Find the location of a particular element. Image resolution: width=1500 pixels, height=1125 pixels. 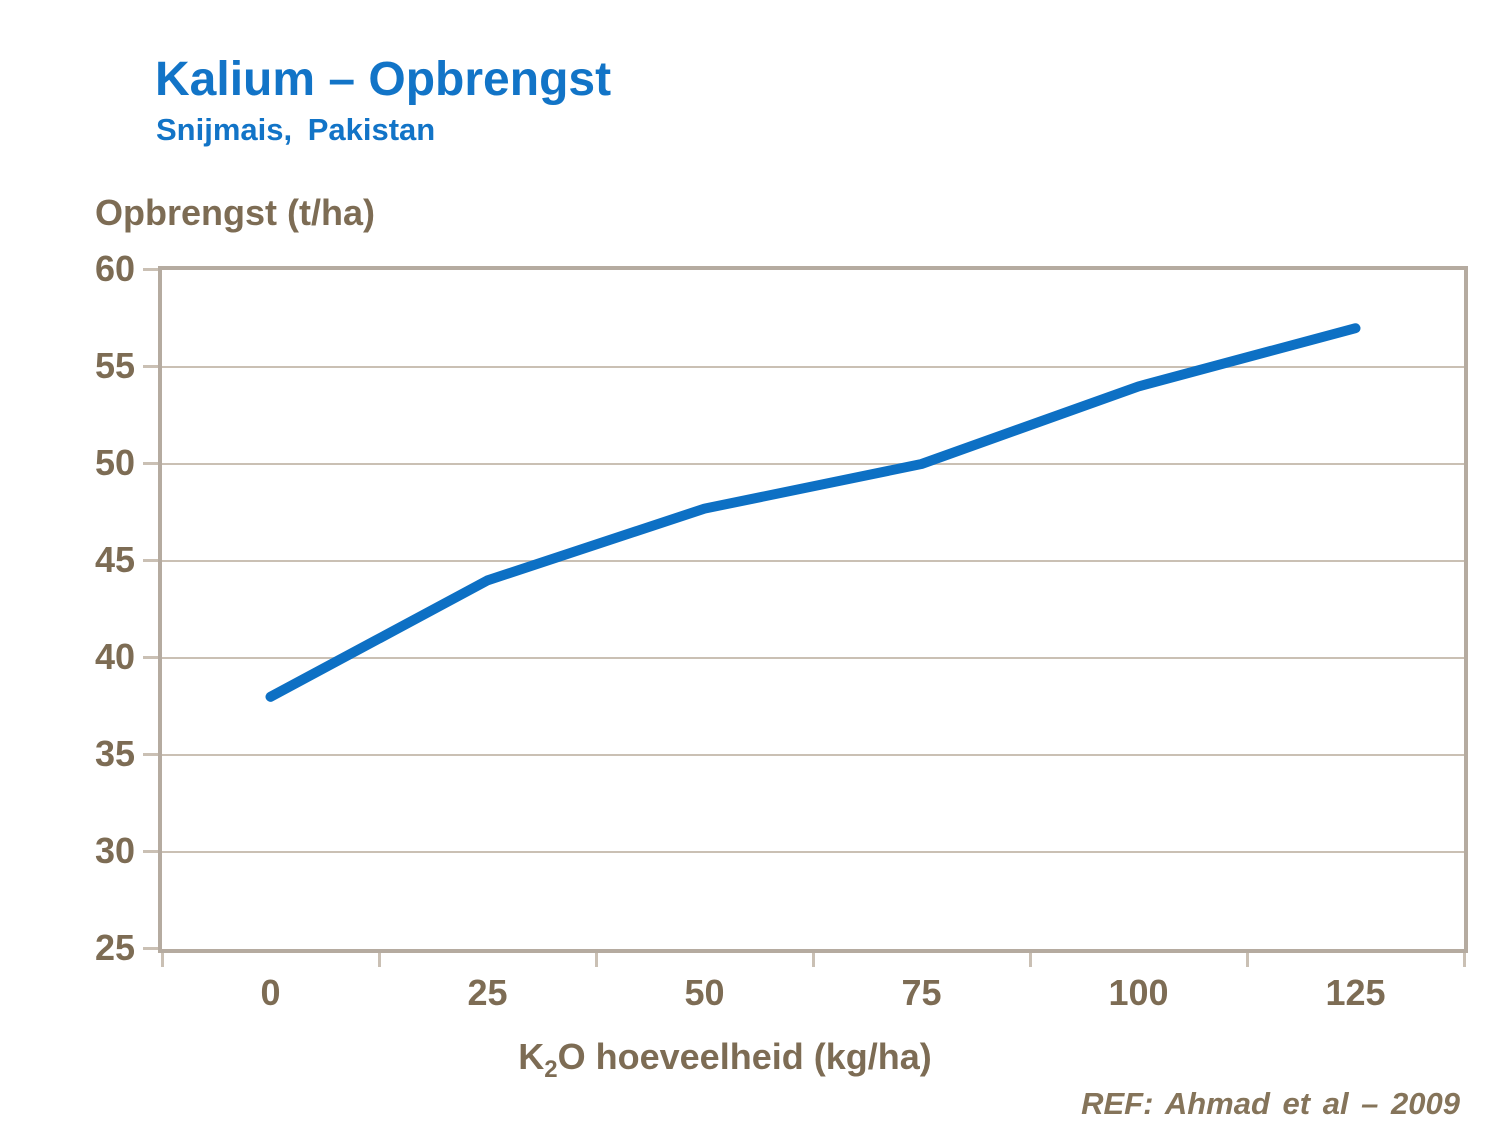

reference-citation: REF: Ahmad et al – 2009 is located at coordinates (1270, 1103).